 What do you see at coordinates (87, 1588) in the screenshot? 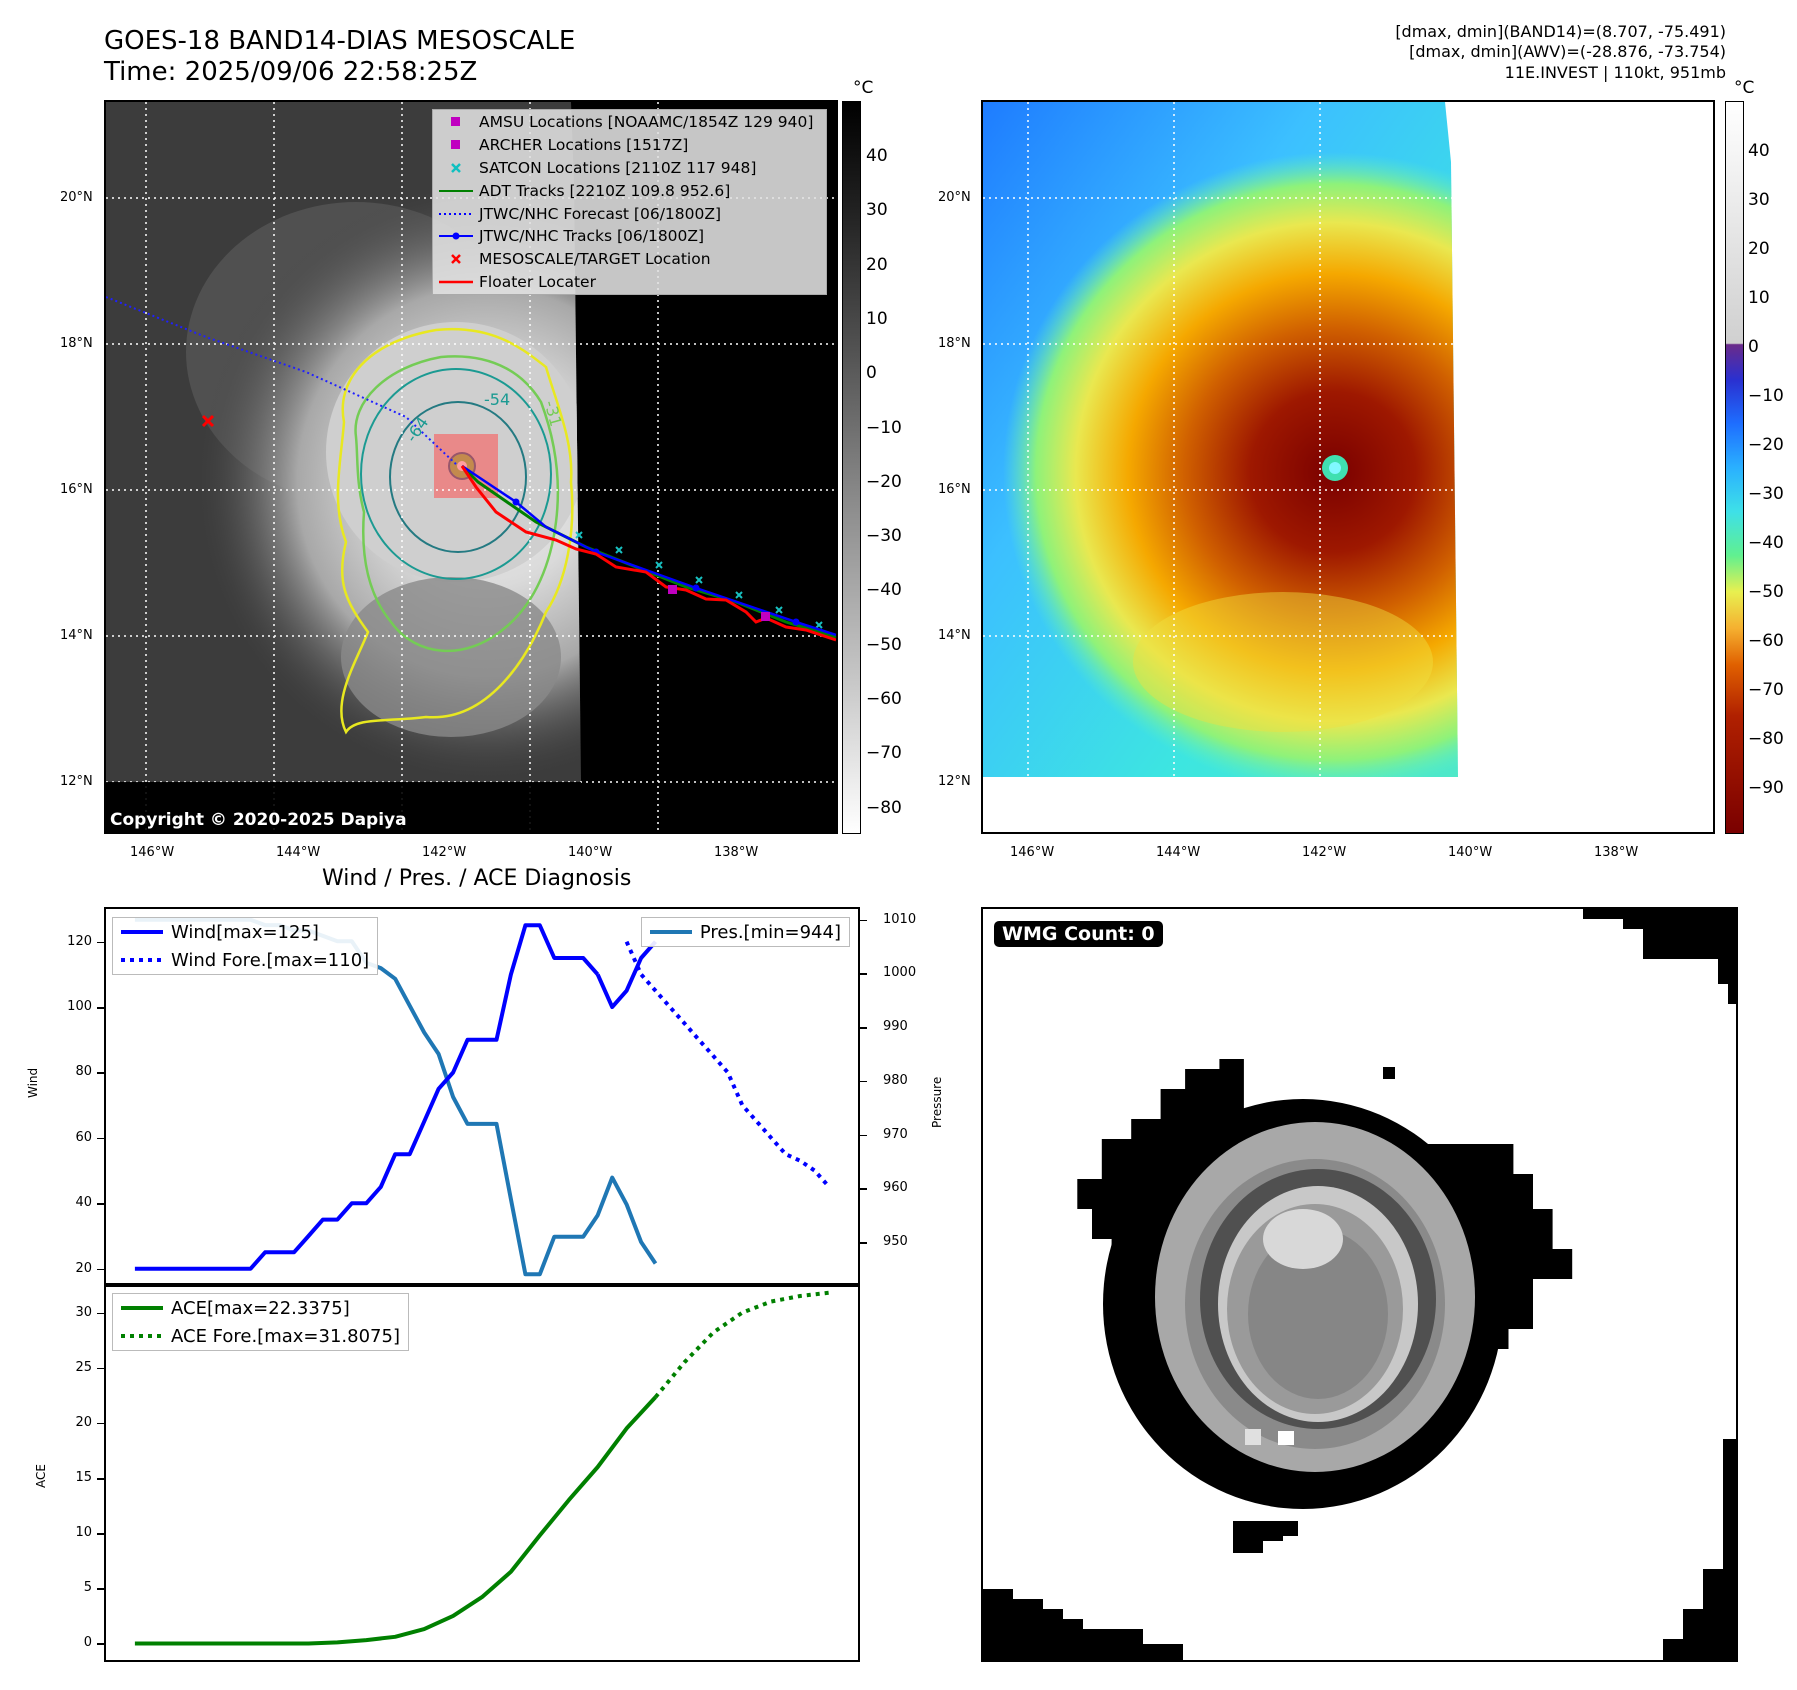
I see `axis-tick-label: 5` at bounding box center [87, 1588].